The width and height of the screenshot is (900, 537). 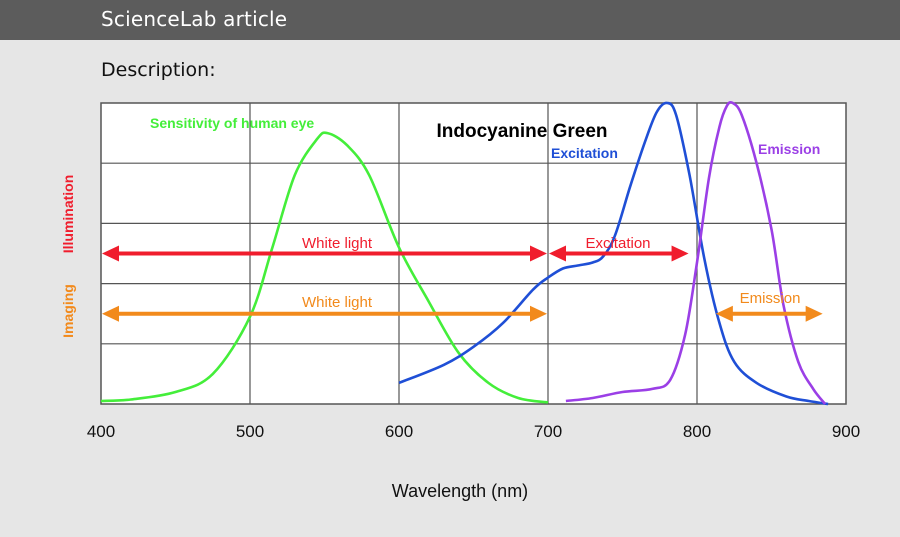 What do you see at coordinates (194, 19) in the screenshot?
I see `header-title: ScienceLab article` at bounding box center [194, 19].